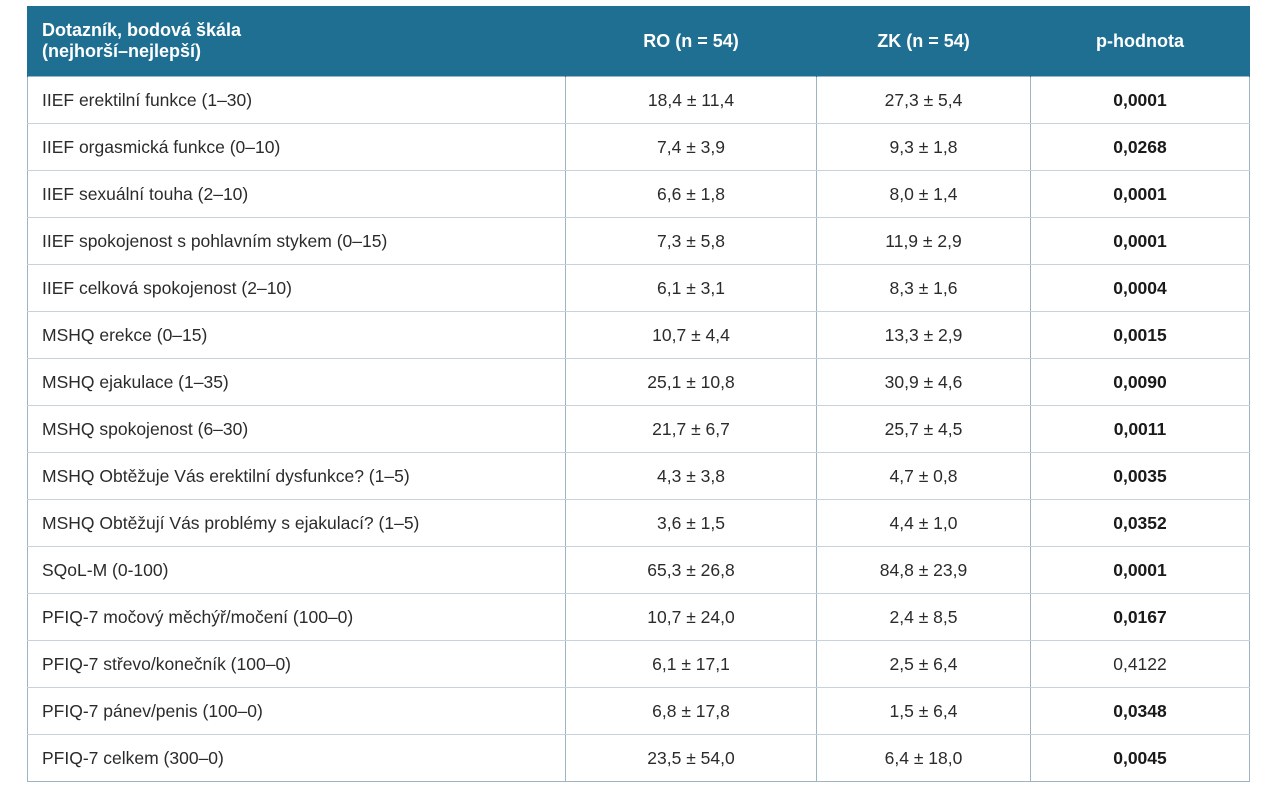  What do you see at coordinates (691, 147) in the screenshot?
I see `cell-ro: 7,4 ± 3,9` at bounding box center [691, 147].